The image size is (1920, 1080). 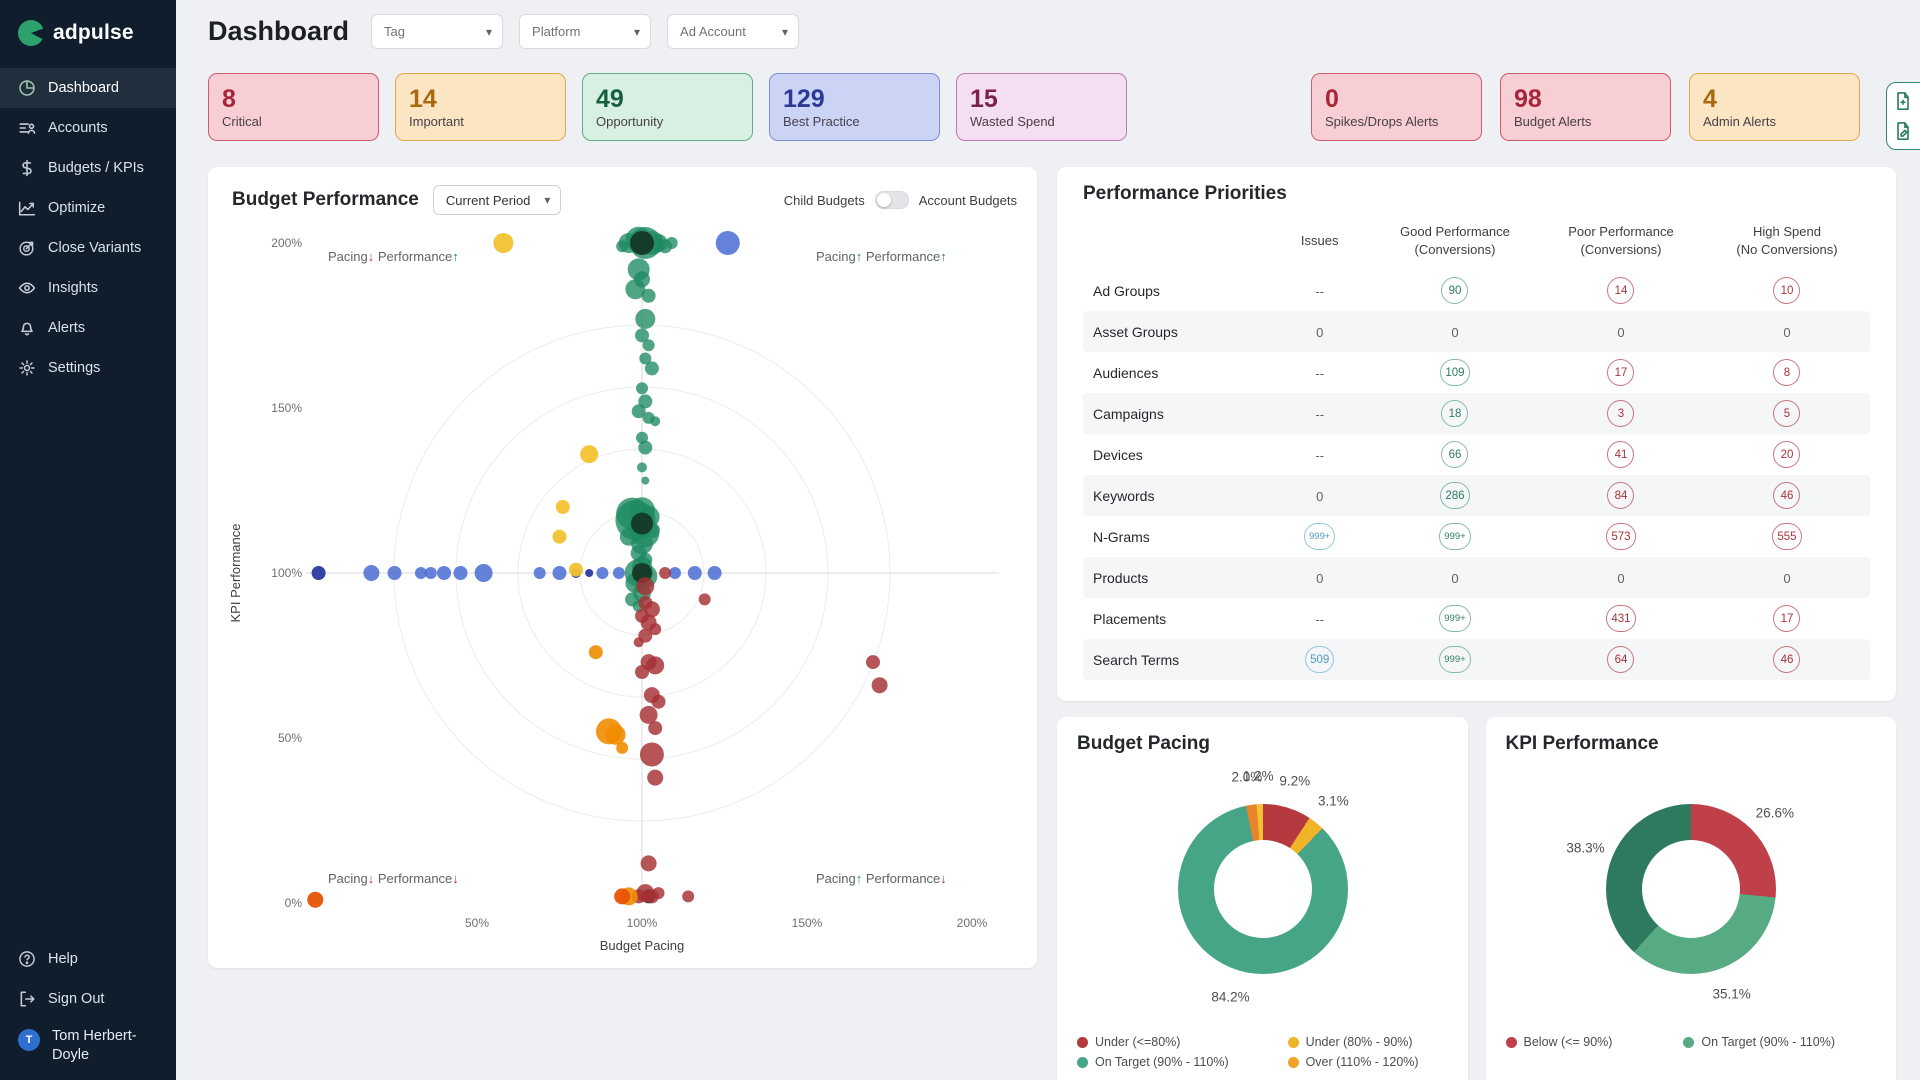 I want to click on budget-toggle-wrap: Child Budgets Account Budgets, so click(x=900, y=200).